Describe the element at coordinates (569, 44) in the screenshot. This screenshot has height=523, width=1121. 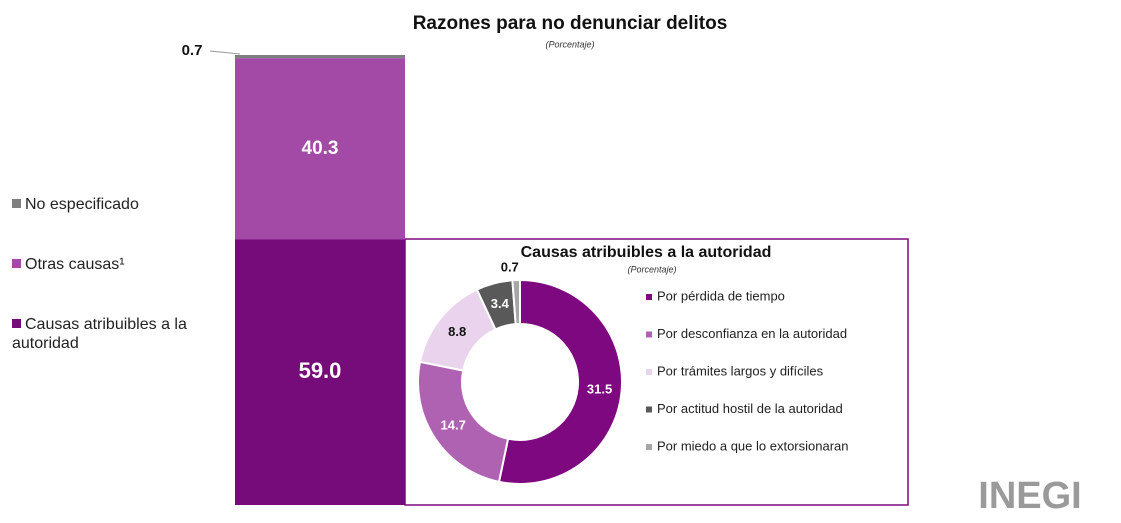
I see `chart-subtitle: (Porcentaje)` at that location.